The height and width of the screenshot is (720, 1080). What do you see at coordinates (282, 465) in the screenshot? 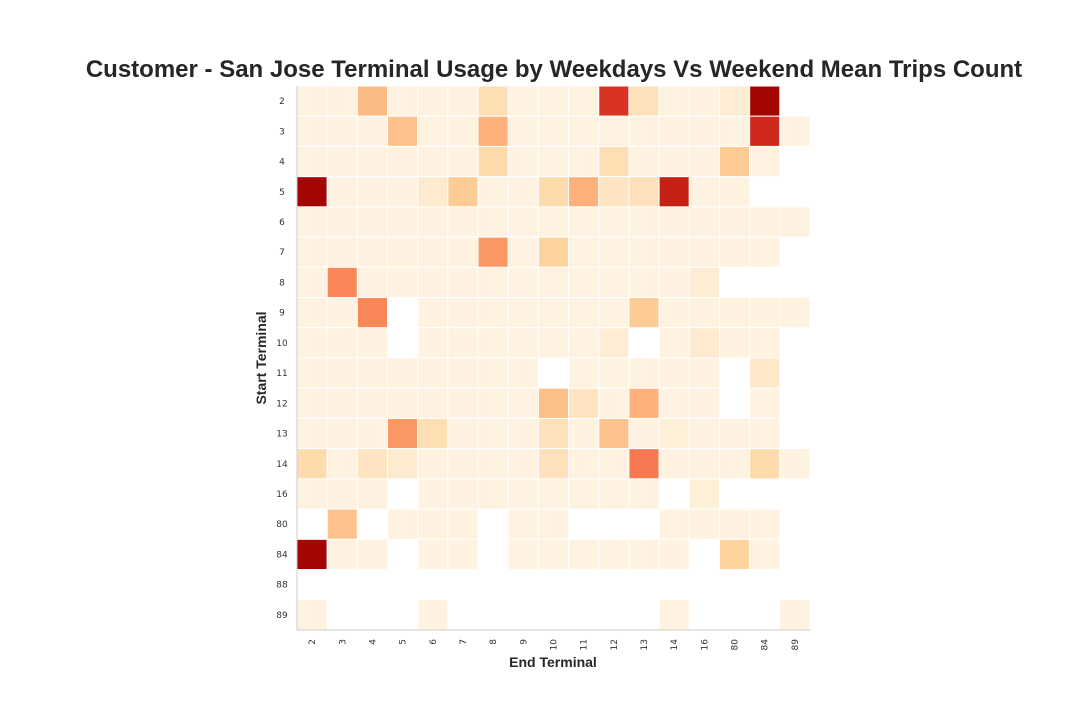
I see `y-tick-label: 14` at bounding box center [282, 465].